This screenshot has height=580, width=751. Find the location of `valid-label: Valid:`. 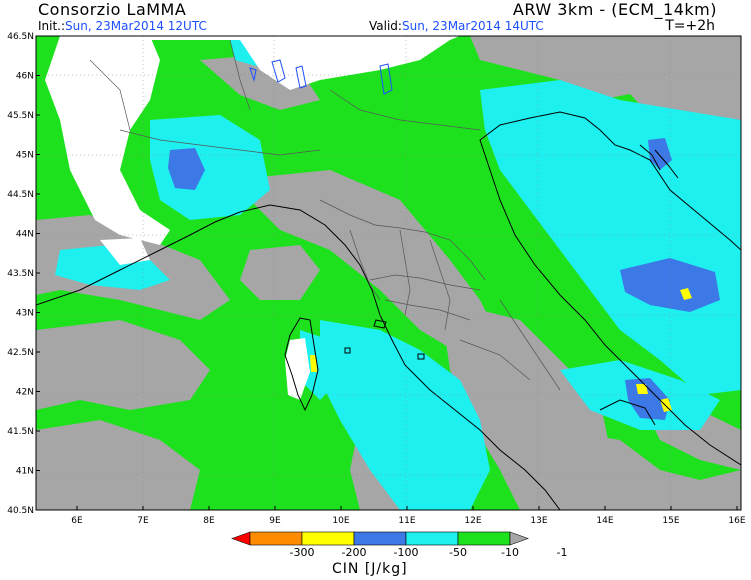

valid-label: Valid: is located at coordinates (385, 26).